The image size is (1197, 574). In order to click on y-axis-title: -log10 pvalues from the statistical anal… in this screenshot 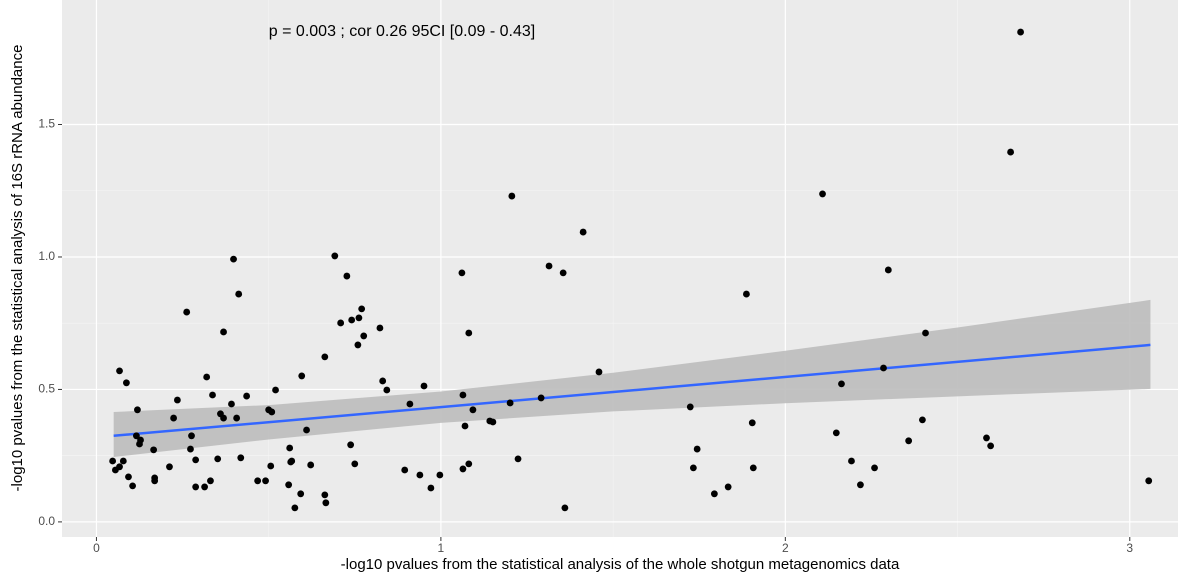, I will do `click(17, 268)`.